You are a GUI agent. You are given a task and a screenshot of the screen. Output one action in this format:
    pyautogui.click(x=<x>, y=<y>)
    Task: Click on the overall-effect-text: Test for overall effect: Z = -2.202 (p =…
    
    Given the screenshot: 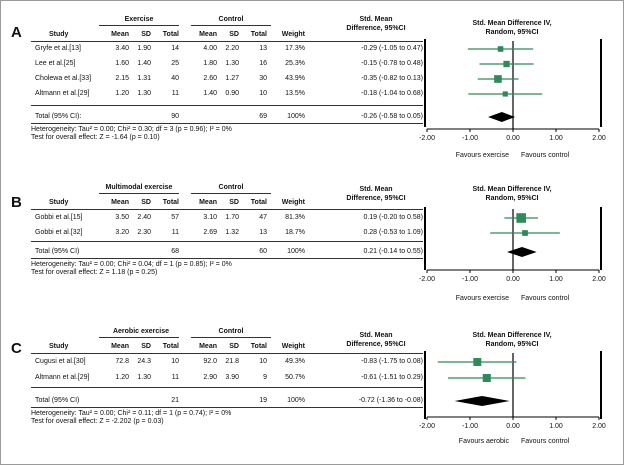 What is the action you would take?
    pyautogui.click(x=97, y=421)
    